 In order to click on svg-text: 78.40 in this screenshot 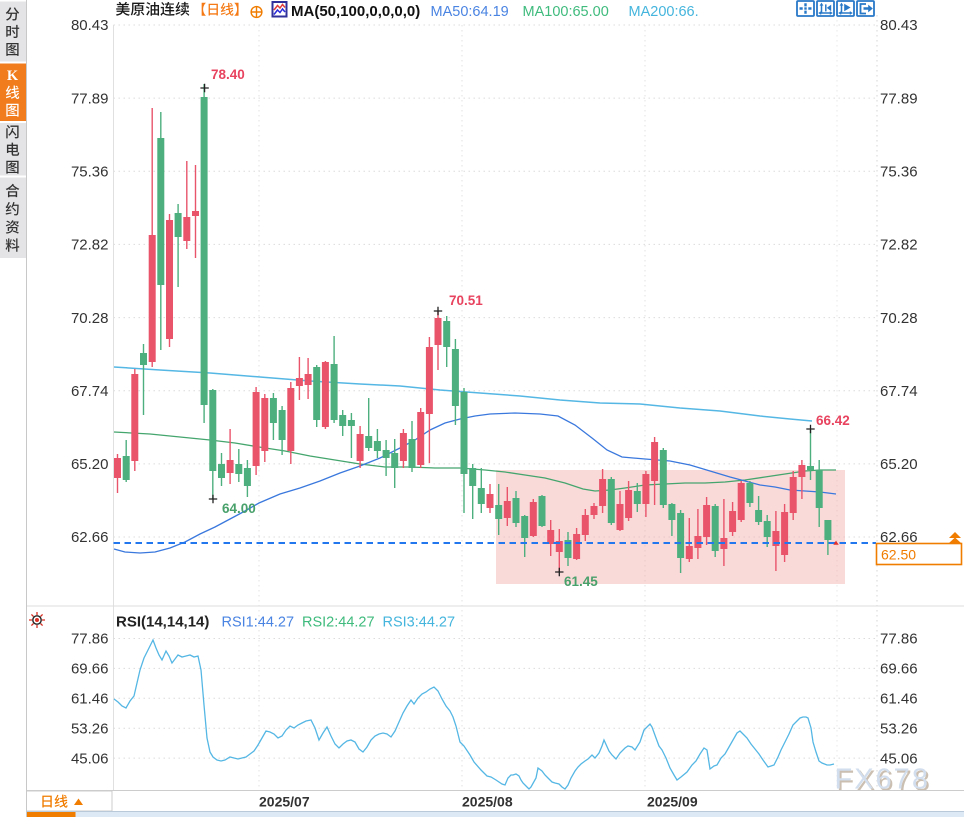, I will do `click(228, 74)`.